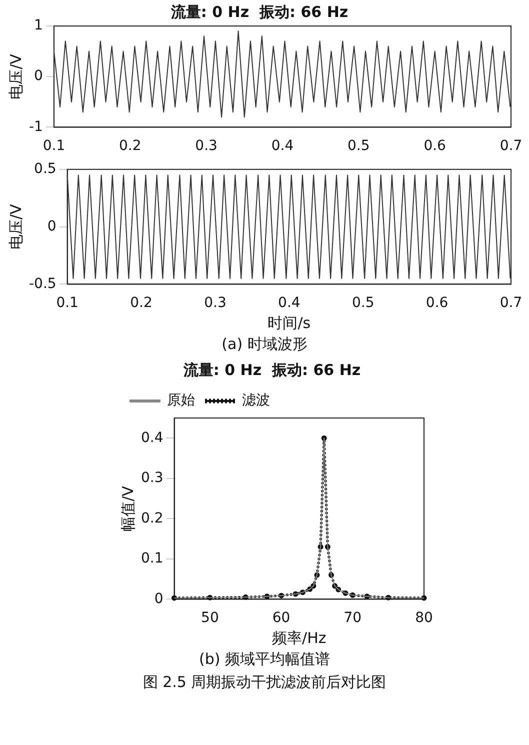 The image size is (529, 745). What do you see at coordinates (299, 637) in the screenshot?
I see `x-axis-title: 频率/Hz` at bounding box center [299, 637].